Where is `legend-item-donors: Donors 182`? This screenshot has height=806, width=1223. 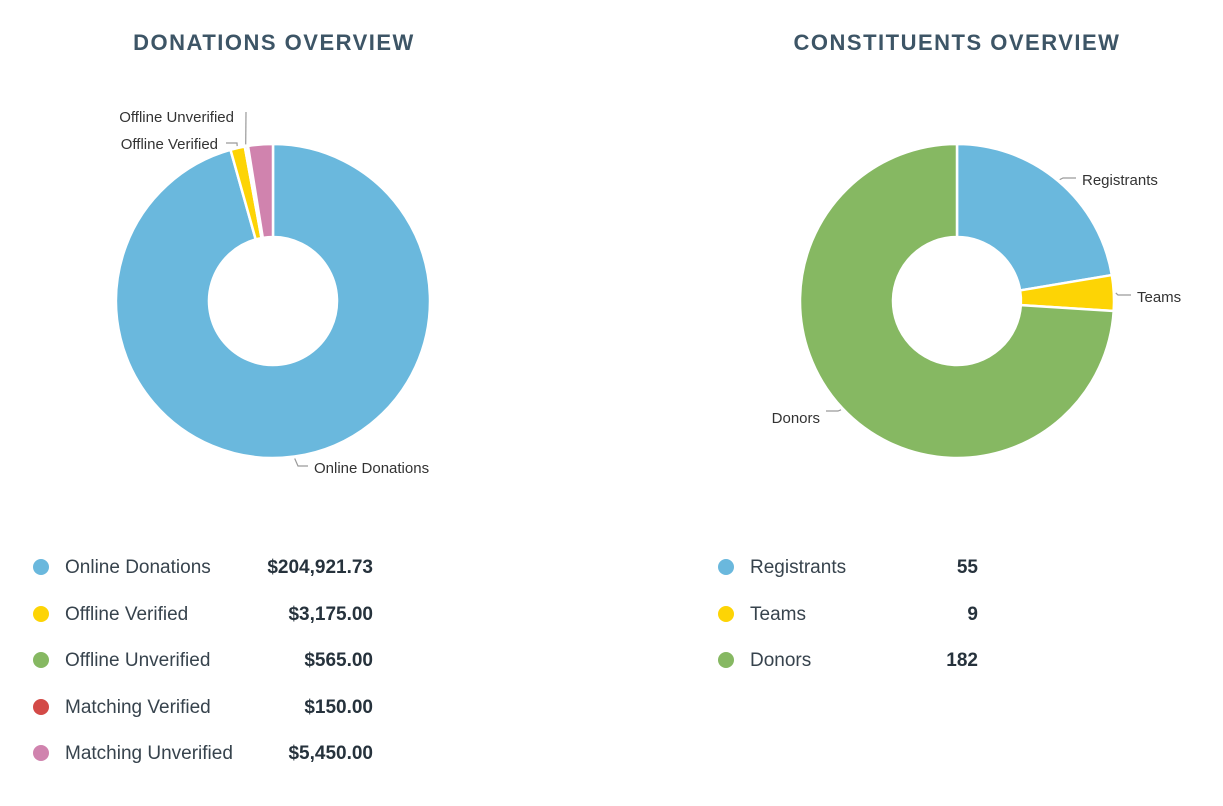
legend-item-donors: Donors 182 is located at coordinates (848, 668).